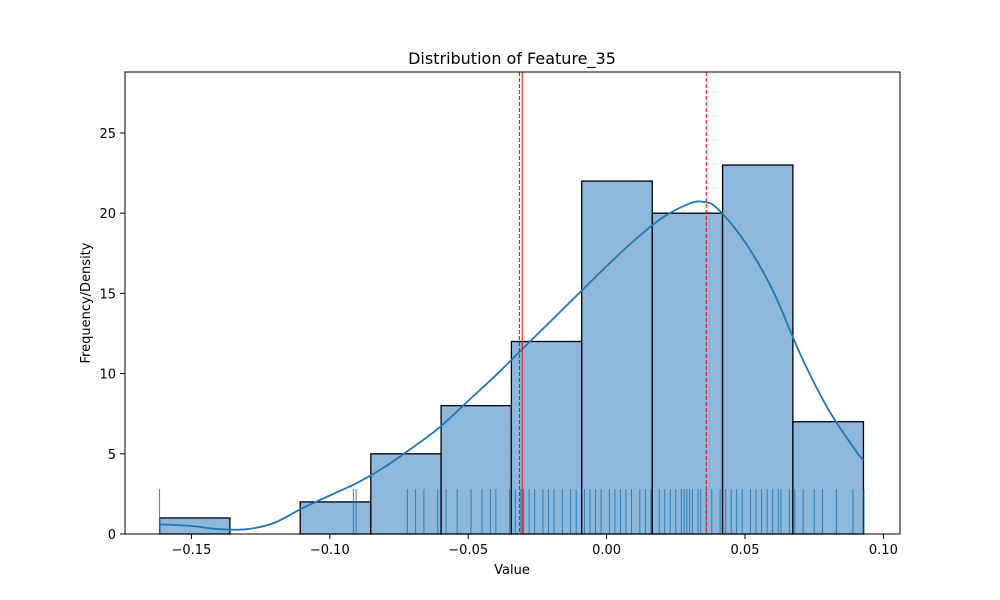 The height and width of the screenshot is (600, 1000). What do you see at coordinates (468, 550) in the screenshot?
I see `x-tick-label: −0.05` at bounding box center [468, 550].